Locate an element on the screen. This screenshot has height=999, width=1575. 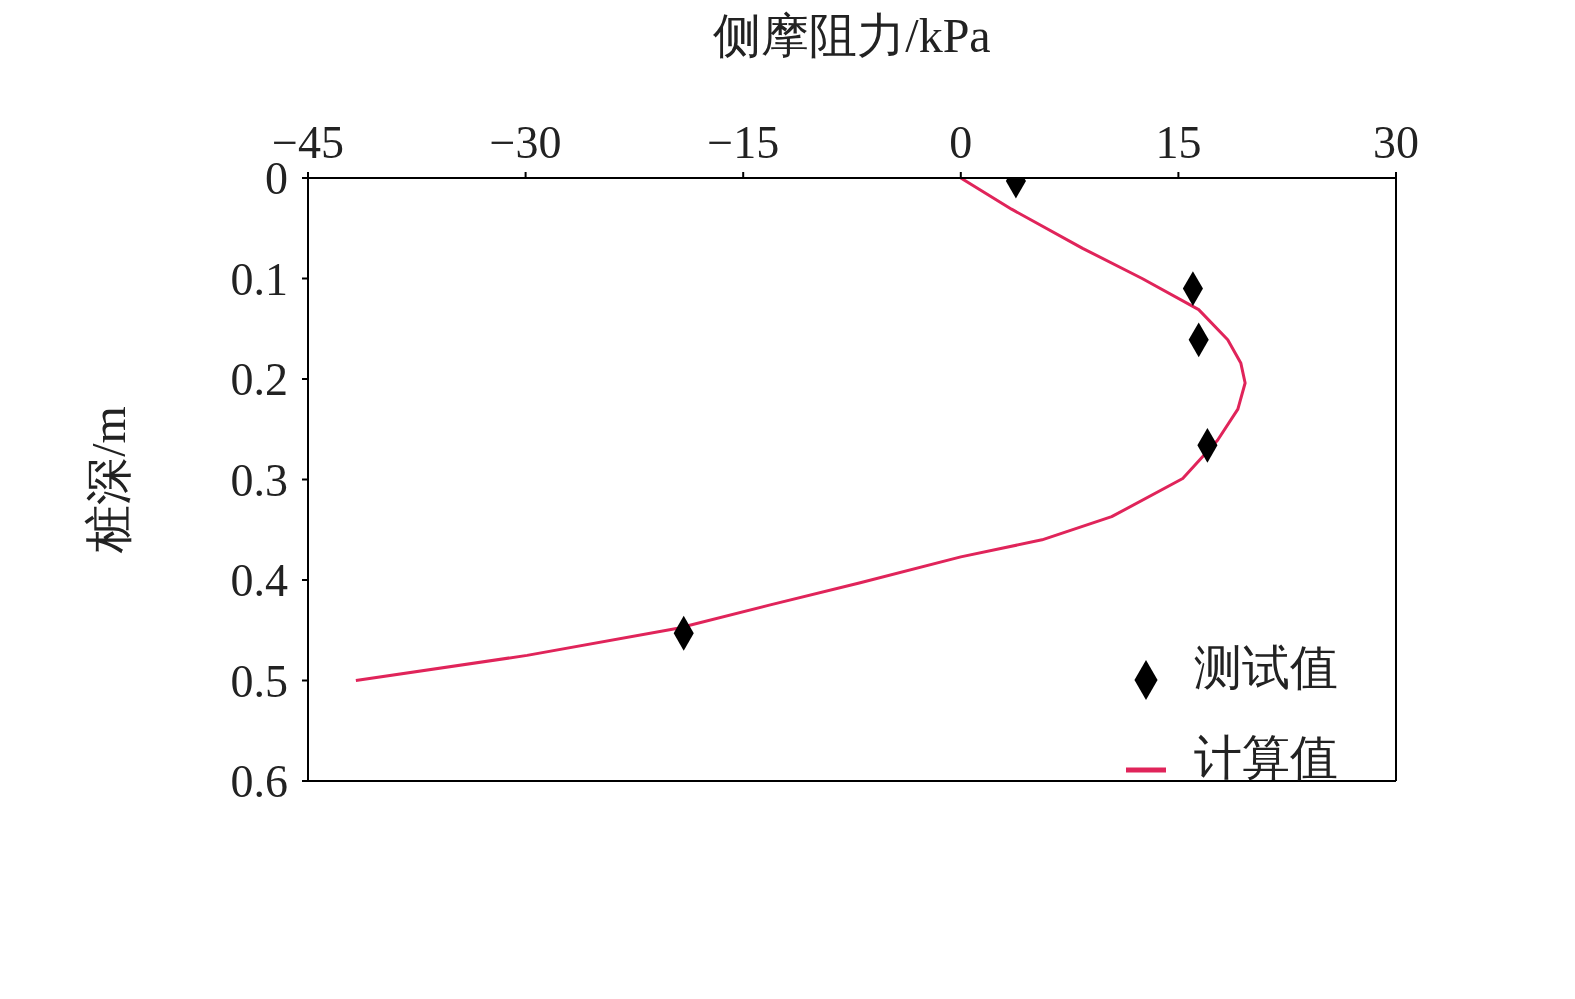
legend-label: 测试值 is located at coordinates (1266, 667).